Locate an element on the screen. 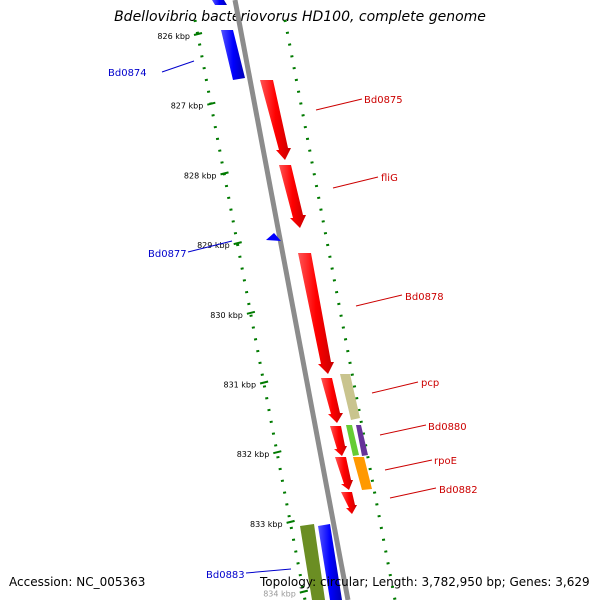 This screenshot has height=600, width=600. gene-bd0874 is located at coordinates (233, 55).